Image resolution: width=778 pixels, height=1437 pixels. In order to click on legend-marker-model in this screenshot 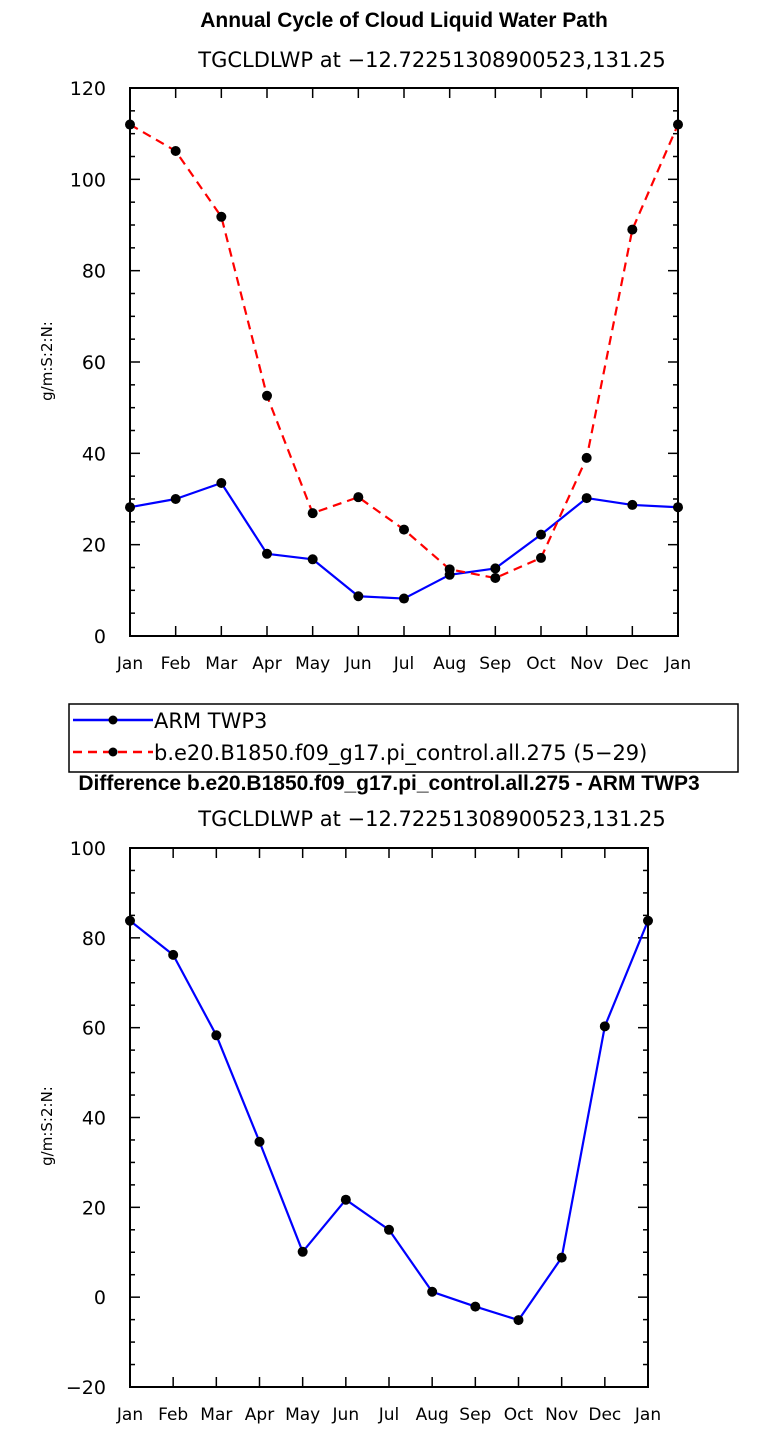, I will do `click(113, 752)`.